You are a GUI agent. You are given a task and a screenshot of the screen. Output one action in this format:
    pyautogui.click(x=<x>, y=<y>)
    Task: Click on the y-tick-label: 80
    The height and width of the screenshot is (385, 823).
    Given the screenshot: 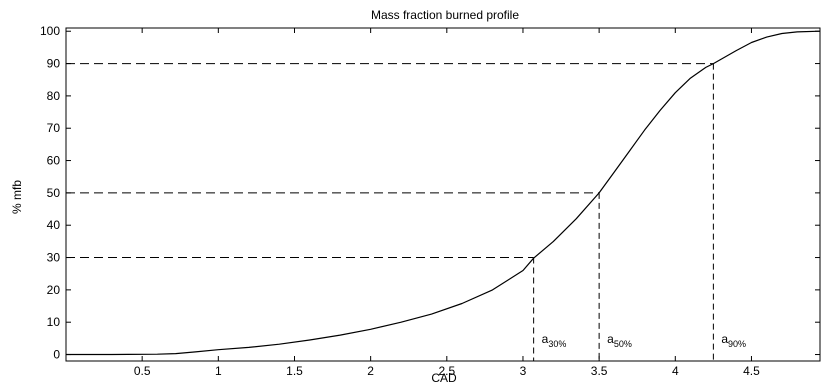 What is the action you would take?
    pyautogui.click(x=54, y=96)
    